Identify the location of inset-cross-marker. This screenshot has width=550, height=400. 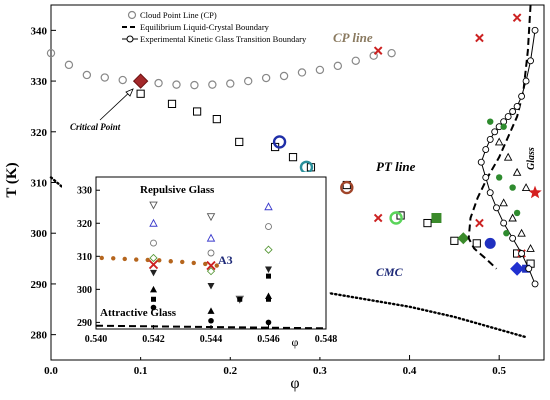
(153, 264).